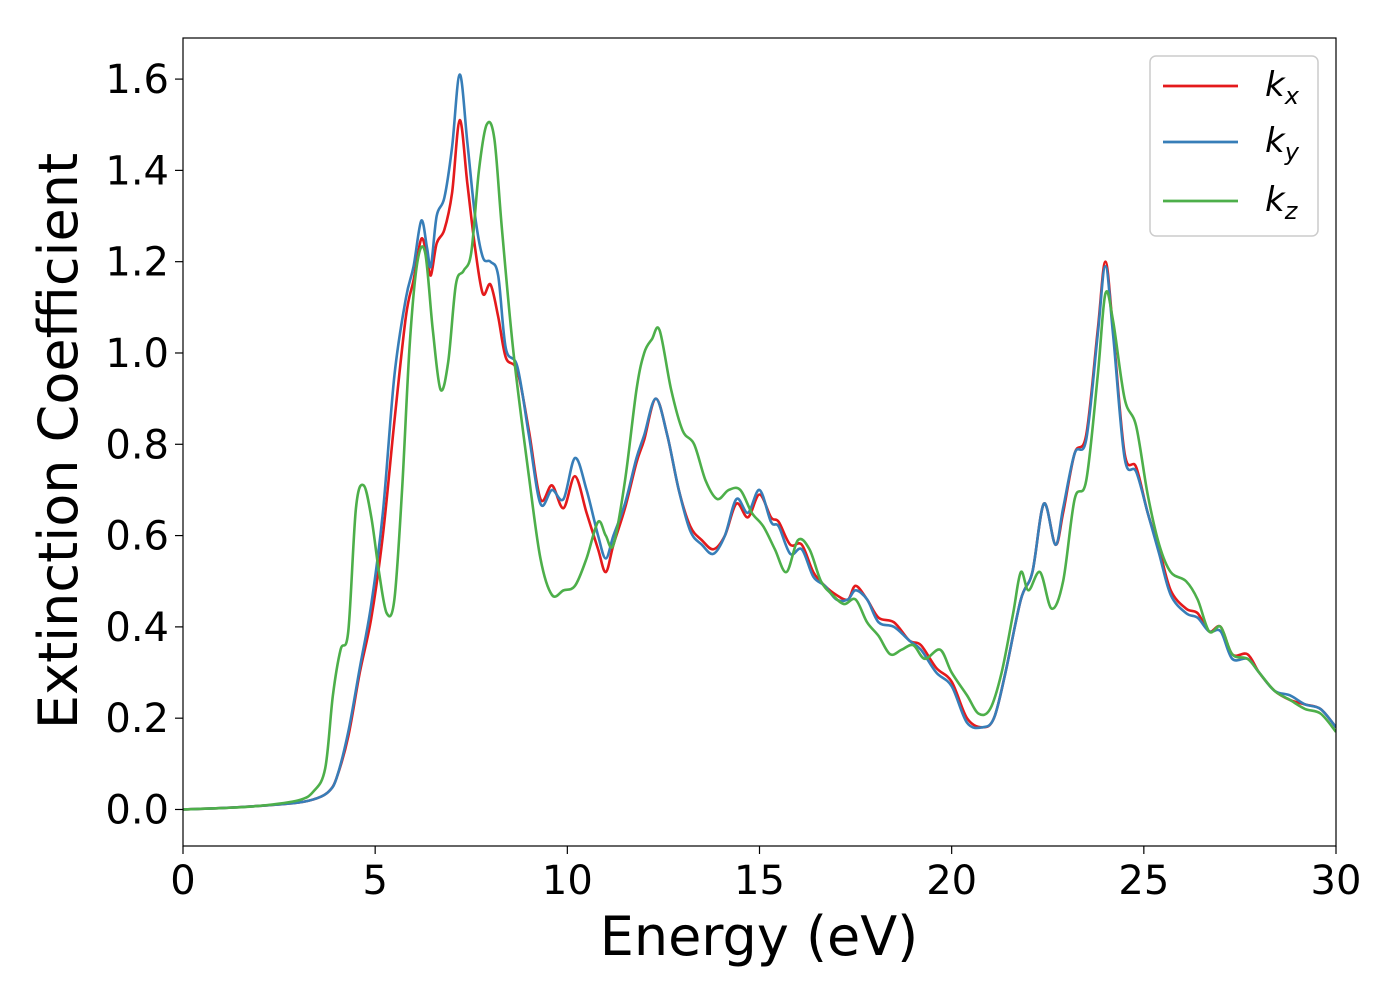 The height and width of the screenshot is (1000, 1400). Describe the element at coordinates (1282, 87) in the screenshot. I see `legend-label-kx: kx` at that location.